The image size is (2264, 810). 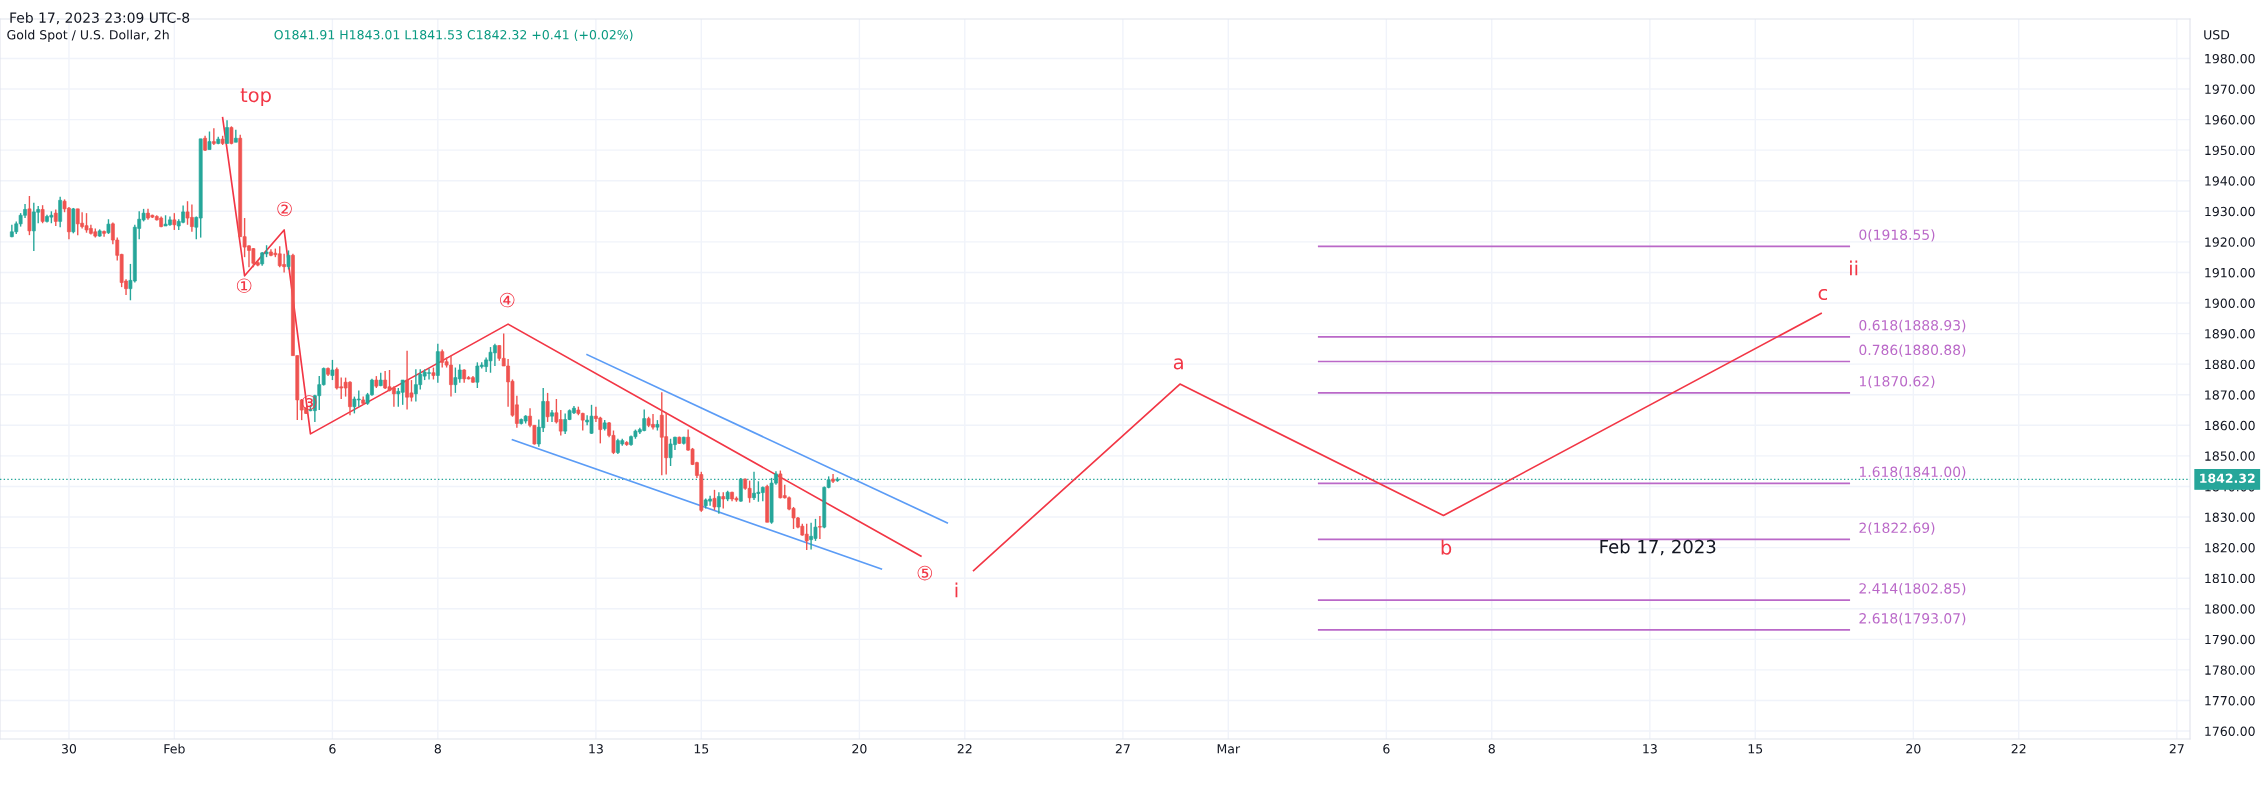 I want to click on ref-line-label: 2.618(1793.07), so click(x=1912, y=619).